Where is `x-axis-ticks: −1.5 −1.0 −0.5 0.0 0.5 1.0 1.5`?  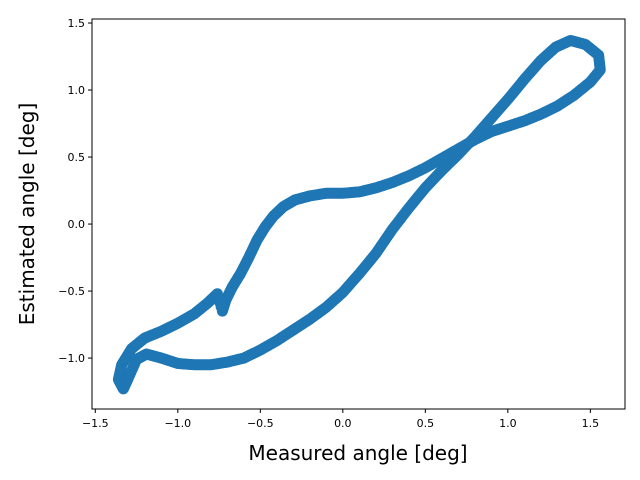 x-axis-ticks: −1.5 −1.0 −0.5 0.0 0.5 1.0 1.5 is located at coordinates (340, 419).